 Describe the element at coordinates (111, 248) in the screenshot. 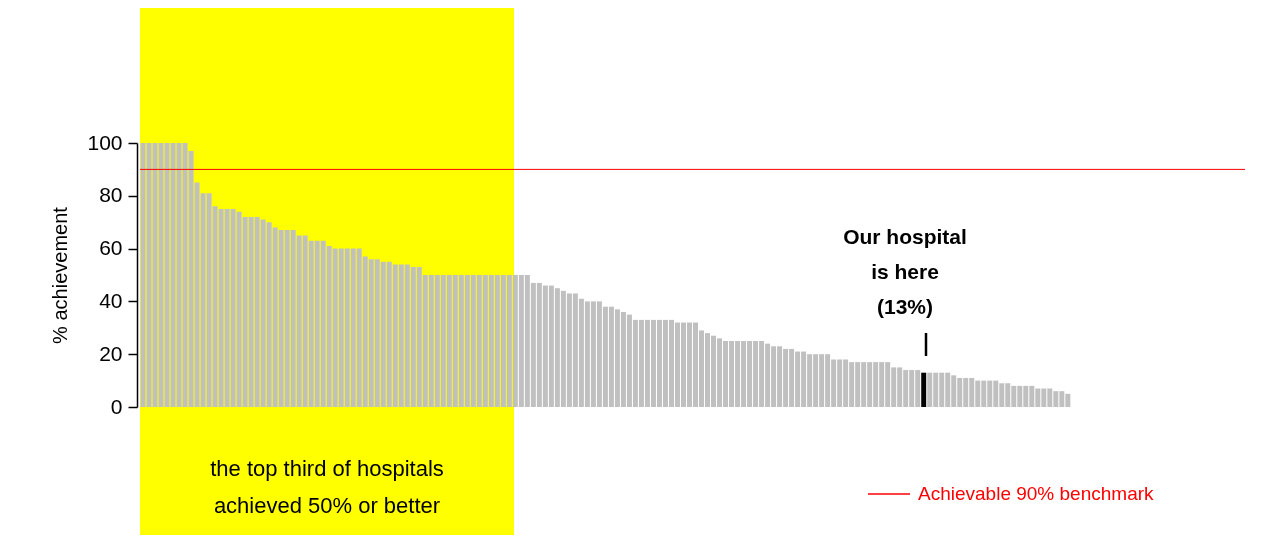

I see `y-tick-label: 60` at that location.